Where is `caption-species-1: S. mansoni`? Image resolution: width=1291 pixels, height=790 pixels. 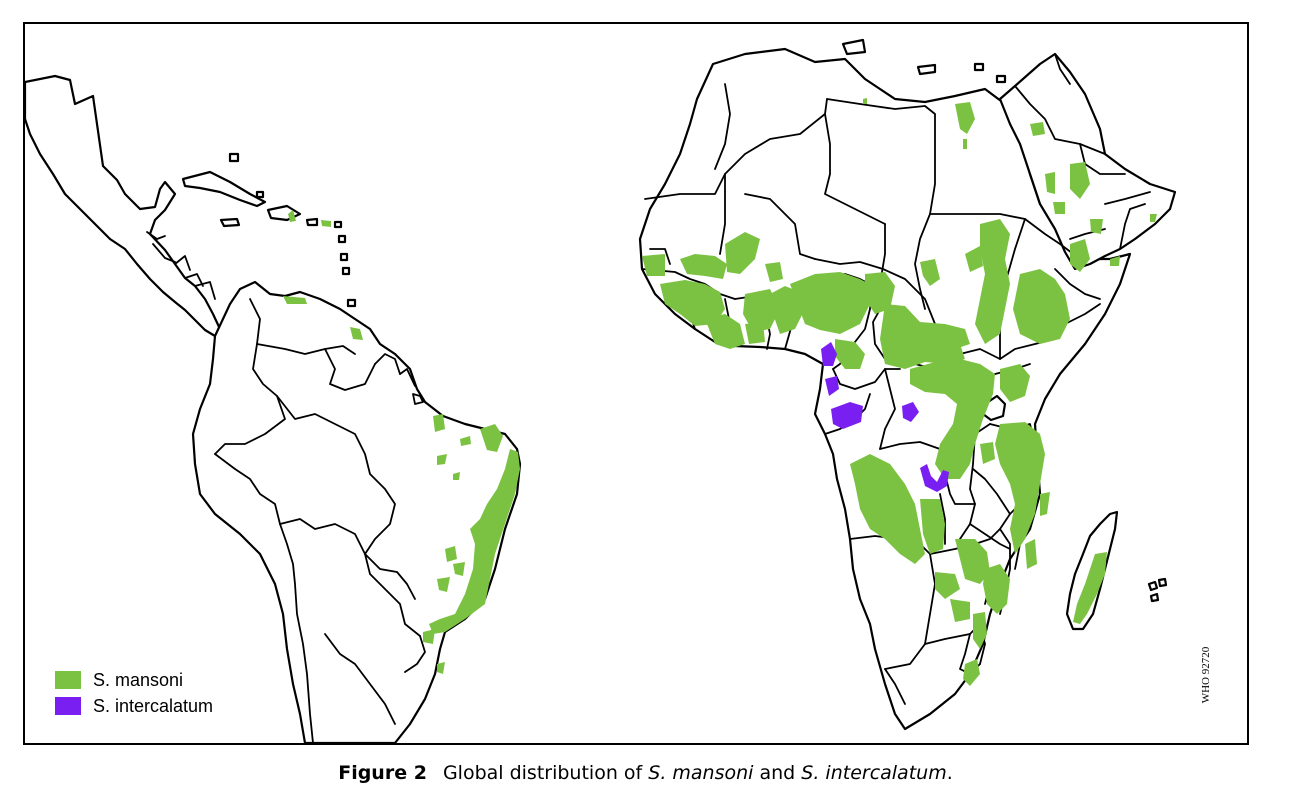
caption-species-1: S. mansoni is located at coordinates (701, 773).